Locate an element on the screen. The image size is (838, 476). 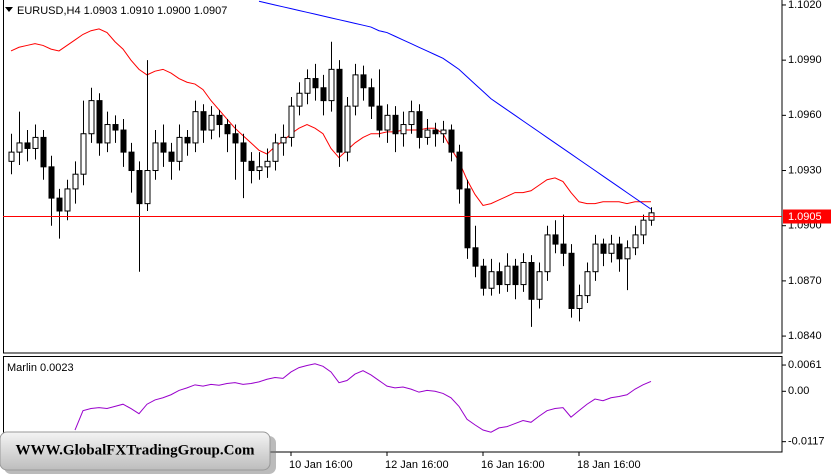
y-tick-label: 0.00 is located at coordinates (798, 391).